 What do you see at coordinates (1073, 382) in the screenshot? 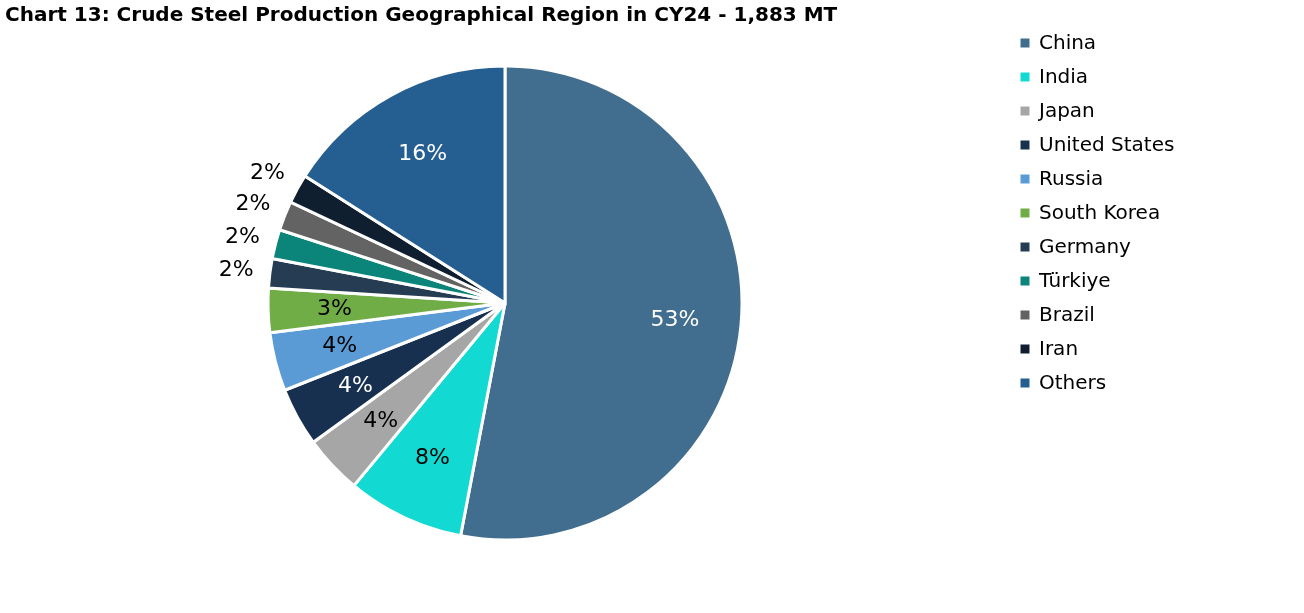
I see `legend-label: Others` at bounding box center [1073, 382].